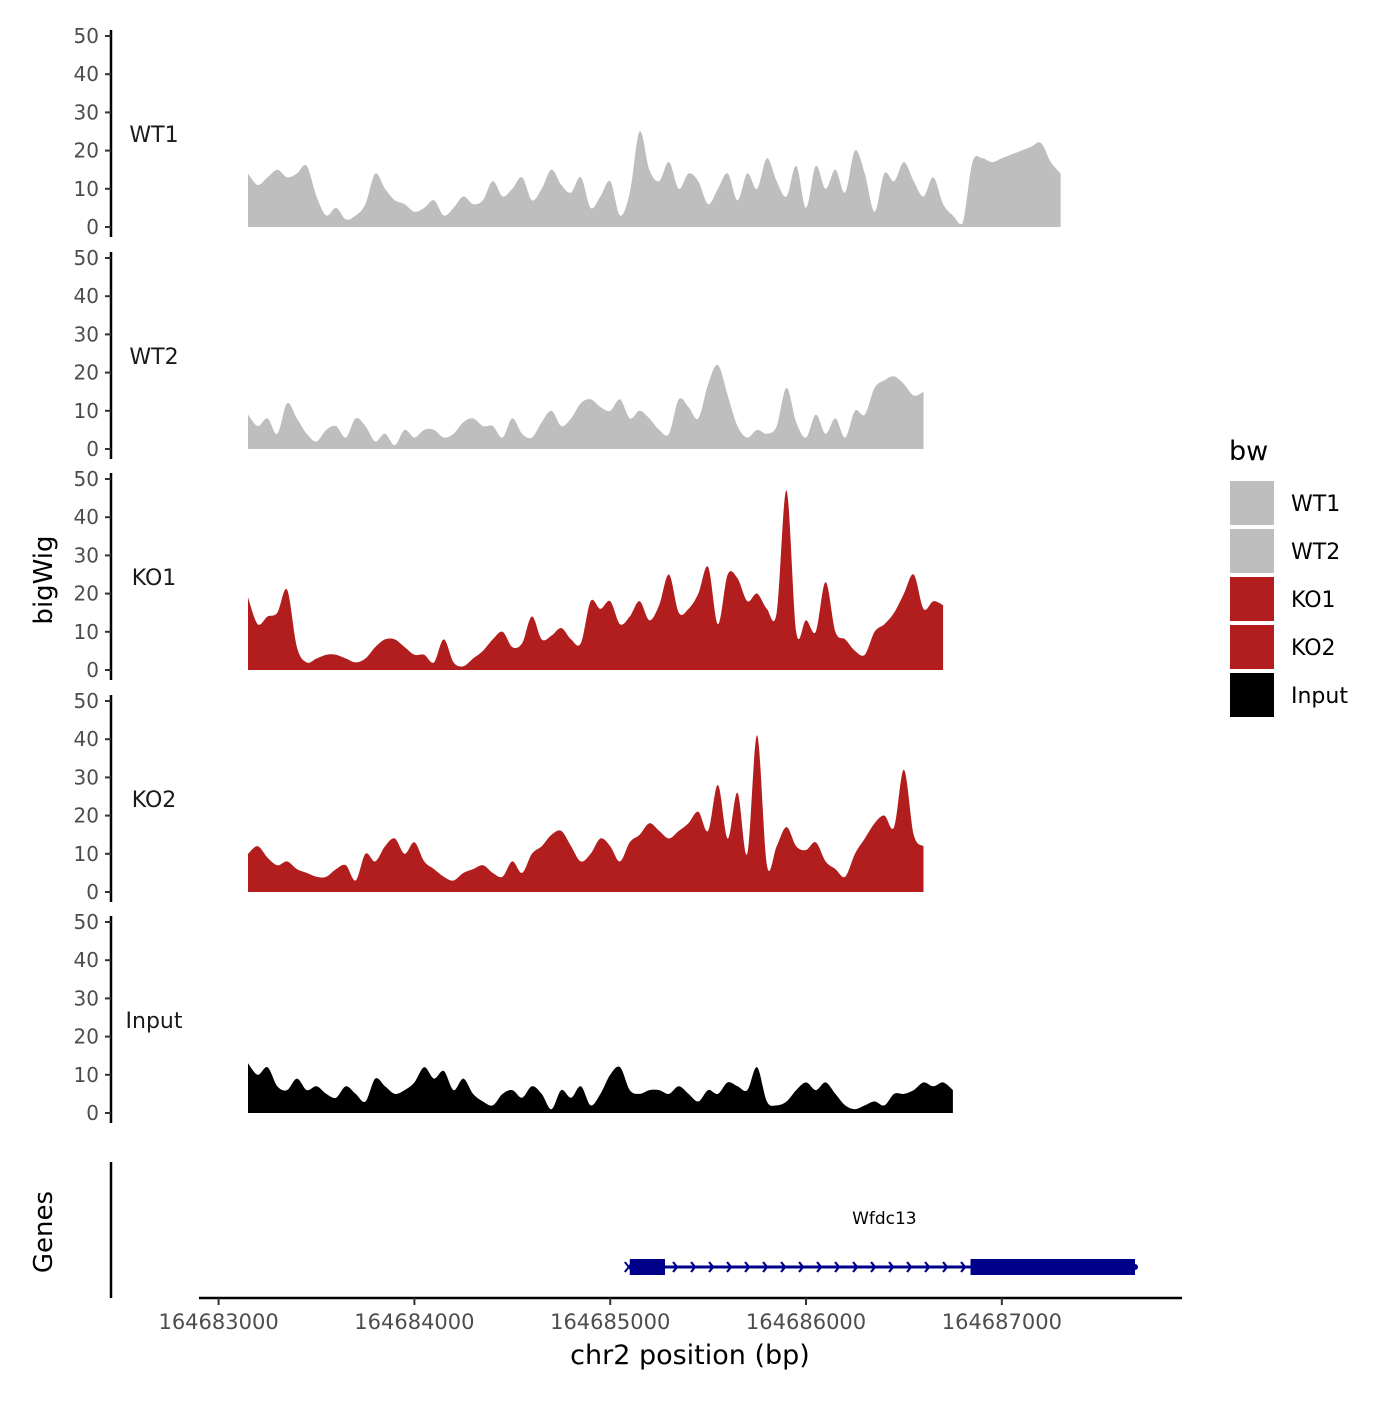  Describe the element at coordinates (153, 357) in the screenshot. I see `track-label-wt2: WT2` at that location.